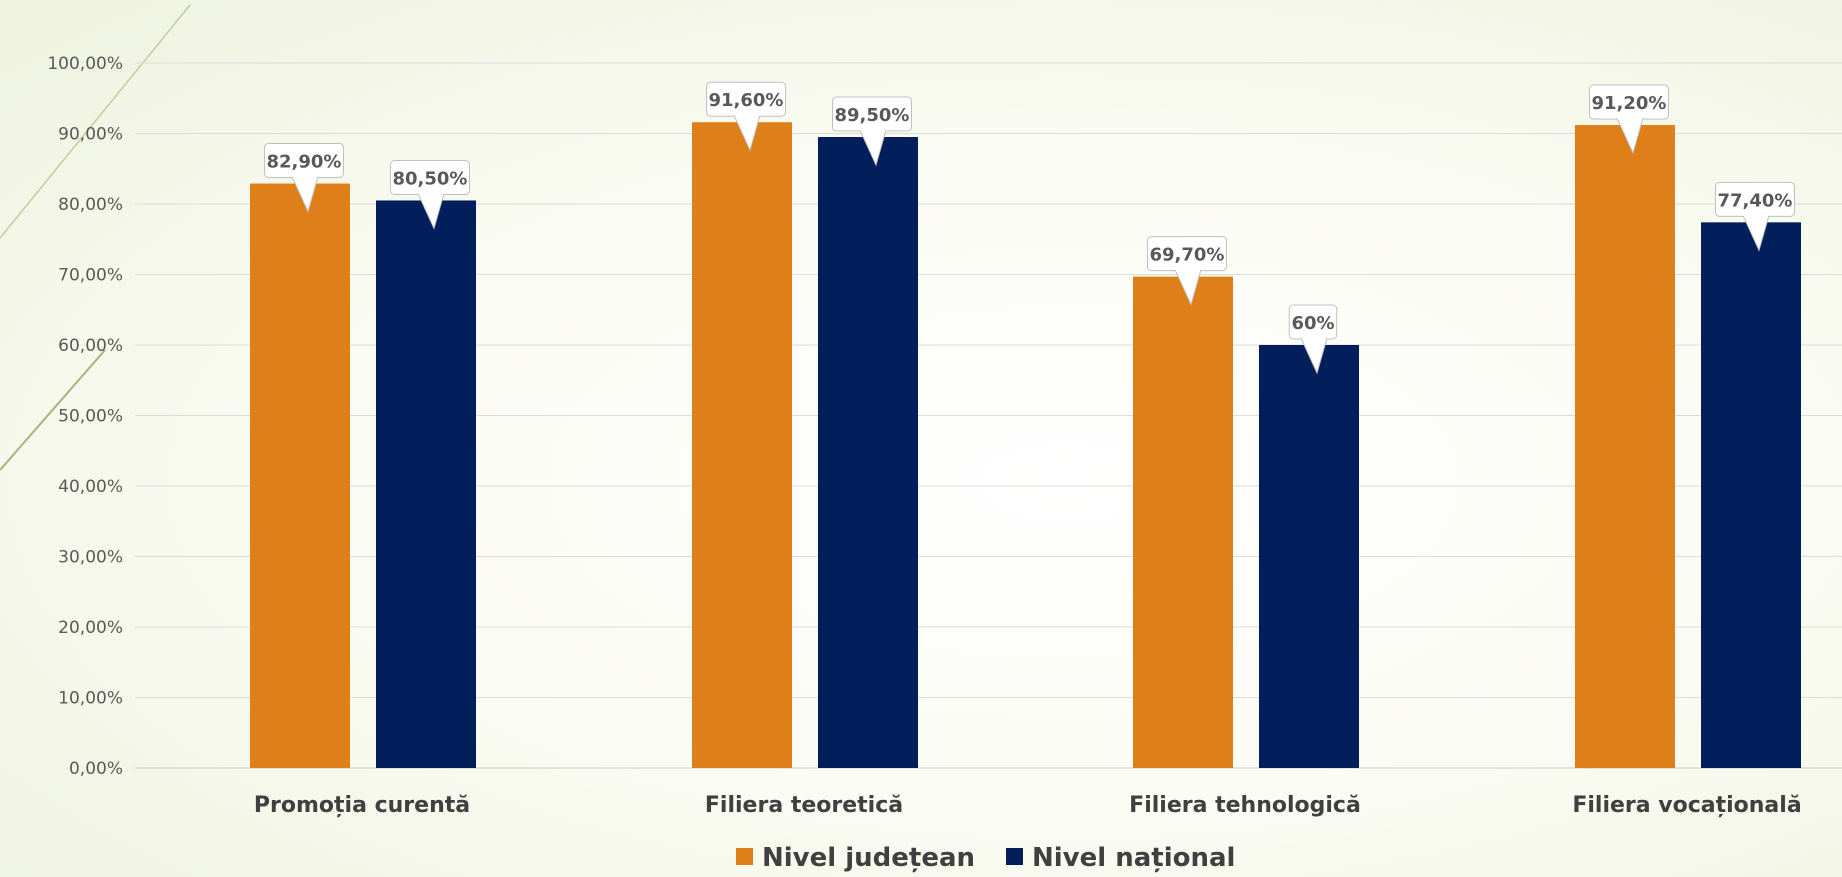 The height and width of the screenshot is (877, 1842). I want to click on x-category-label: Filiera tehnologică, so click(1245, 805).